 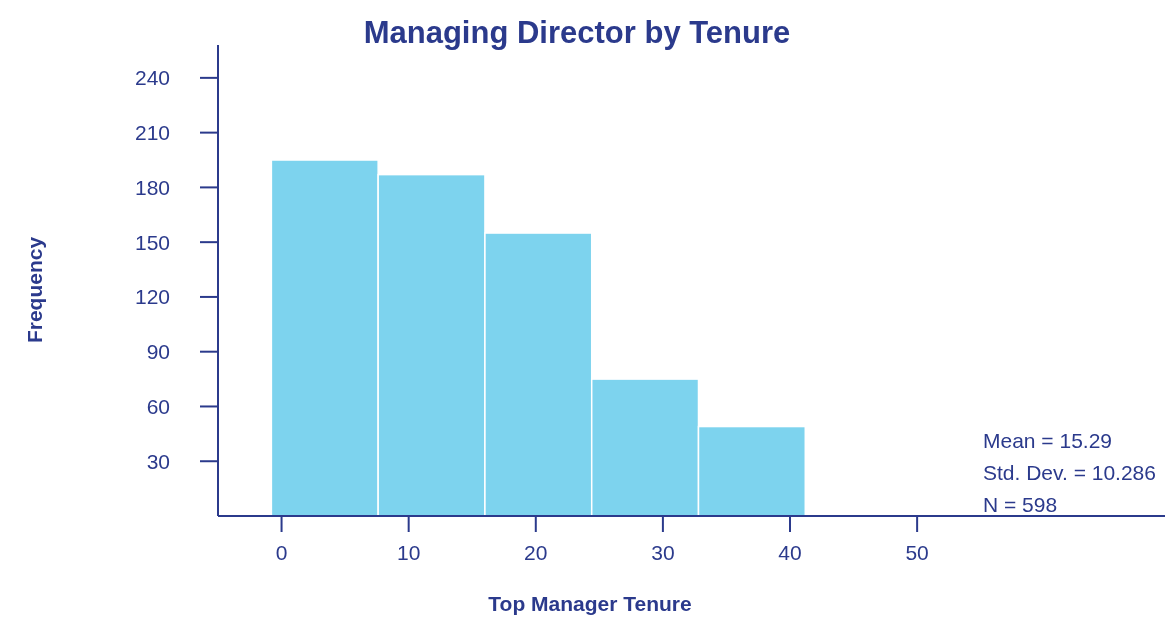 I want to click on chart-title: Managing Director by Tenure, so click(x=577, y=32).